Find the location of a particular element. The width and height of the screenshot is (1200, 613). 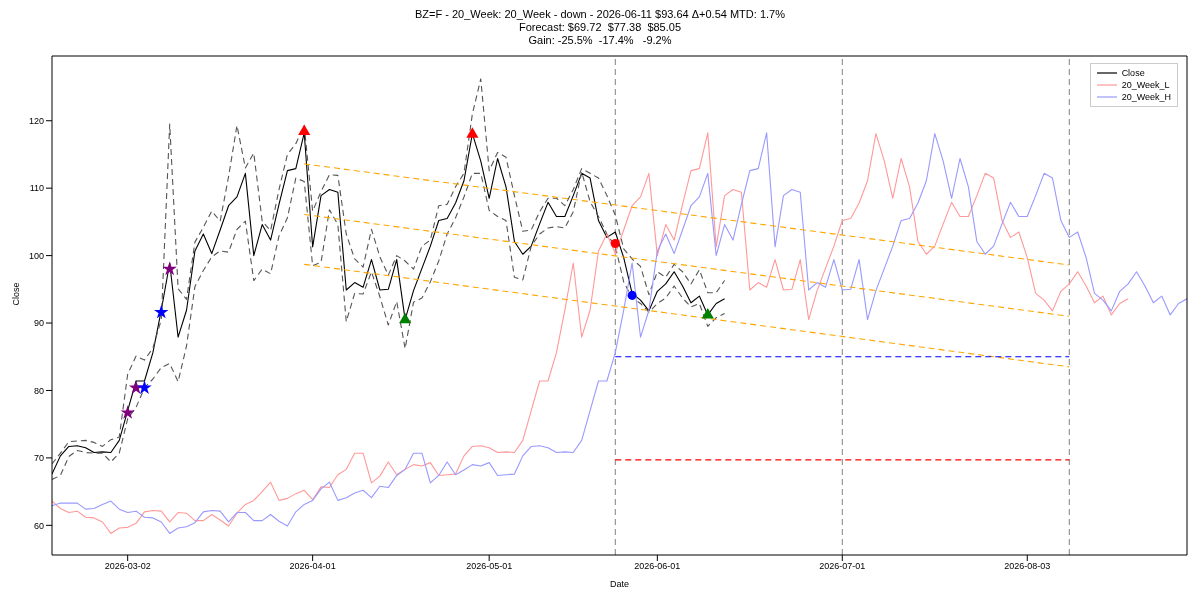

x-tick-label: 2026-03-02 is located at coordinates (127, 566).